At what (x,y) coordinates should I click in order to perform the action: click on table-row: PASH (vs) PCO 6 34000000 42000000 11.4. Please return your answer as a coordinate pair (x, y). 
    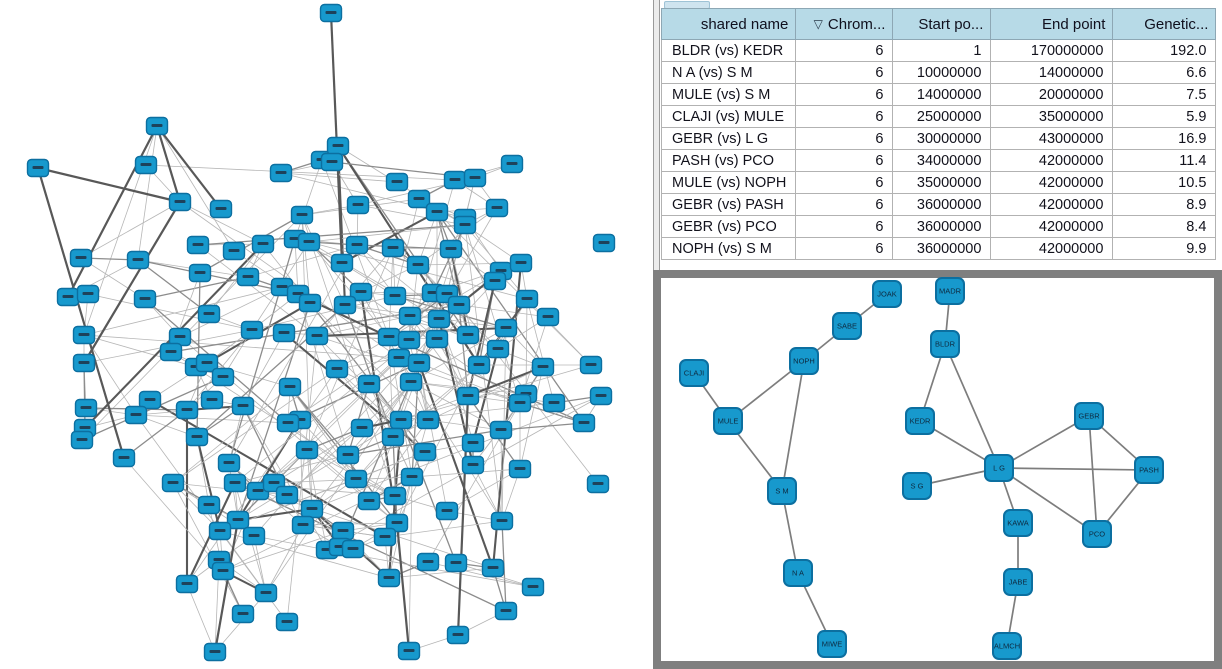
    Looking at the image, I should click on (938, 160).